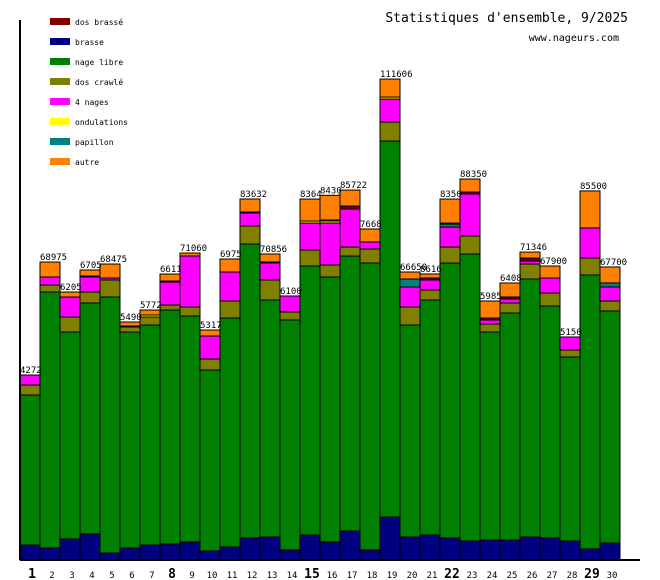 Image resolution: width=660 pixels, height=580 pixels. Describe the element at coordinates (552, 575) in the screenshot. I see `x-tick-label: 27` at that location.